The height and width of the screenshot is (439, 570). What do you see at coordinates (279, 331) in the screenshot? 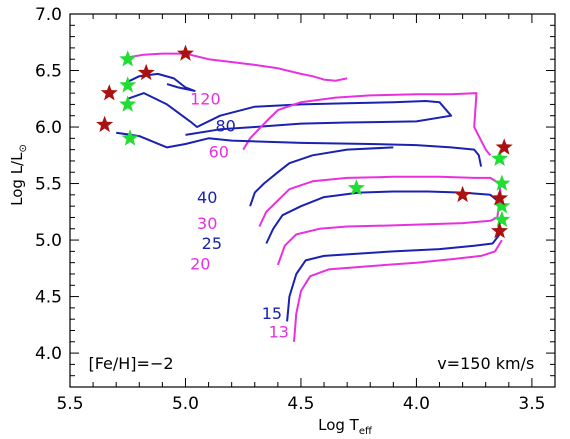
I see `mass-label-13: 13` at bounding box center [279, 331].